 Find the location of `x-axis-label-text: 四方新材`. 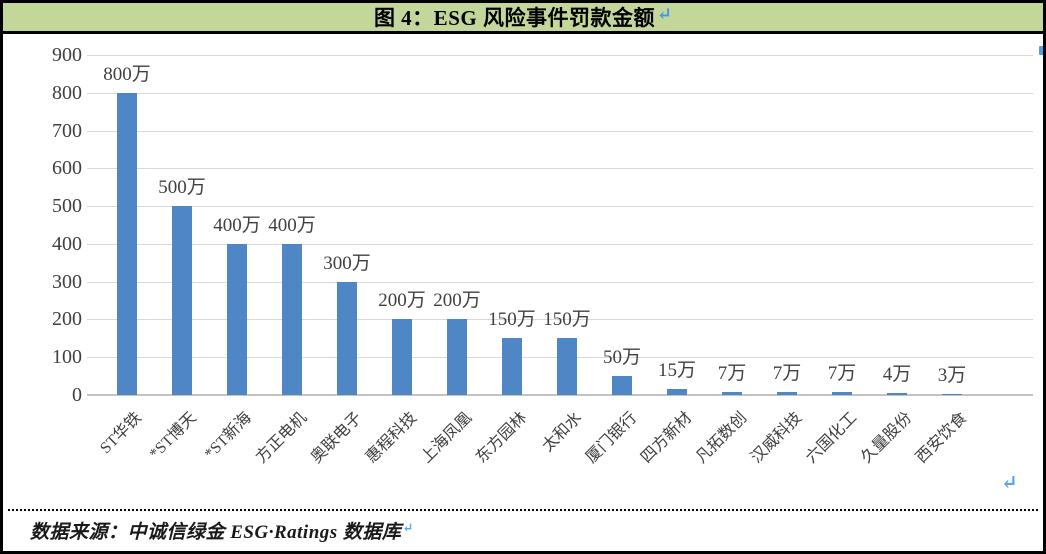

x-axis-label-text: 四方新材 is located at coordinates (666, 438).